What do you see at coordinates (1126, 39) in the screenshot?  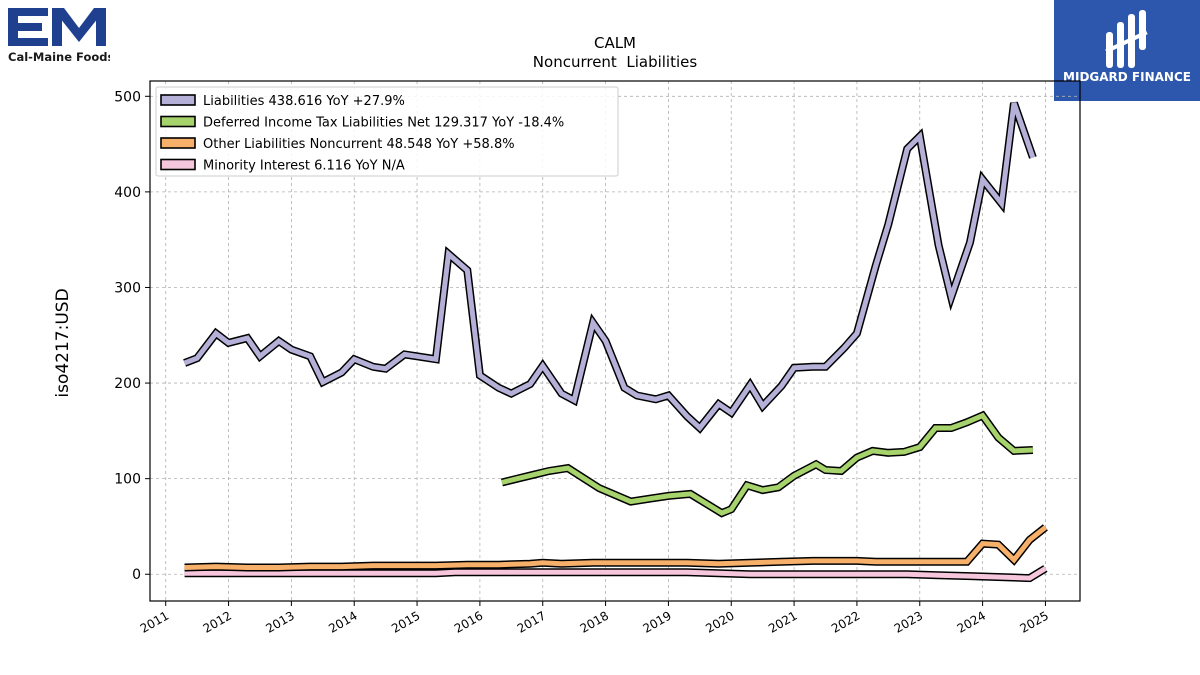 I see `midgard-mark-icon` at bounding box center [1126, 39].